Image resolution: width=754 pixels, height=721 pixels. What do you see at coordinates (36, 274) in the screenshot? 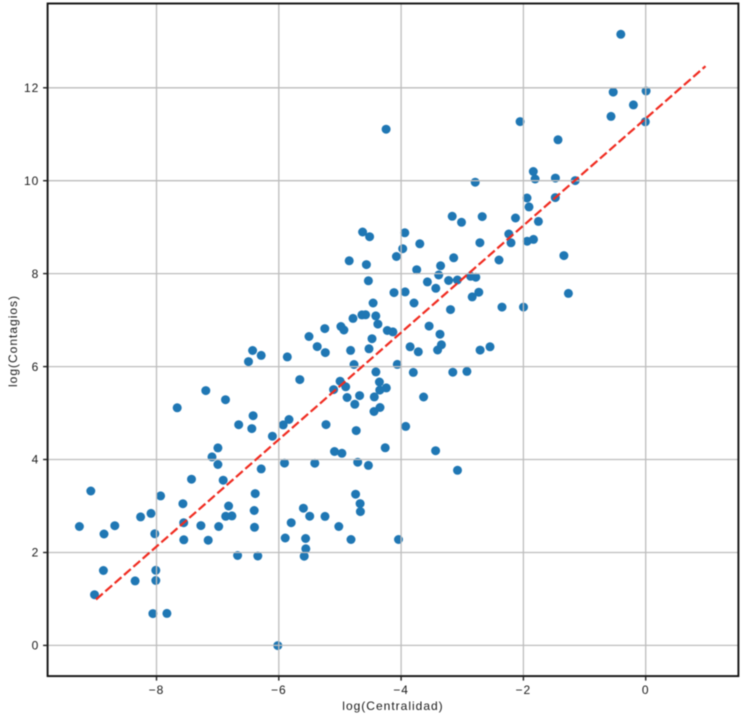
I see `svg-text: 8` at bounding box center [36, 274].